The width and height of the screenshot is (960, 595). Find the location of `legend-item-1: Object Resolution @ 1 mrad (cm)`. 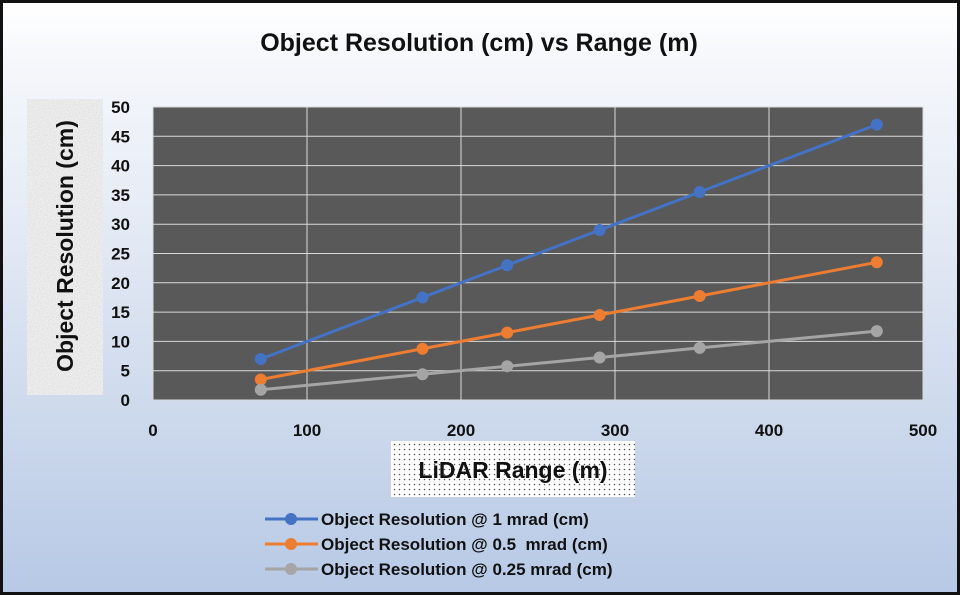

legend-item-1: Object Resolution @ 1 mrad (cm) is located at coordinates (427, 519).